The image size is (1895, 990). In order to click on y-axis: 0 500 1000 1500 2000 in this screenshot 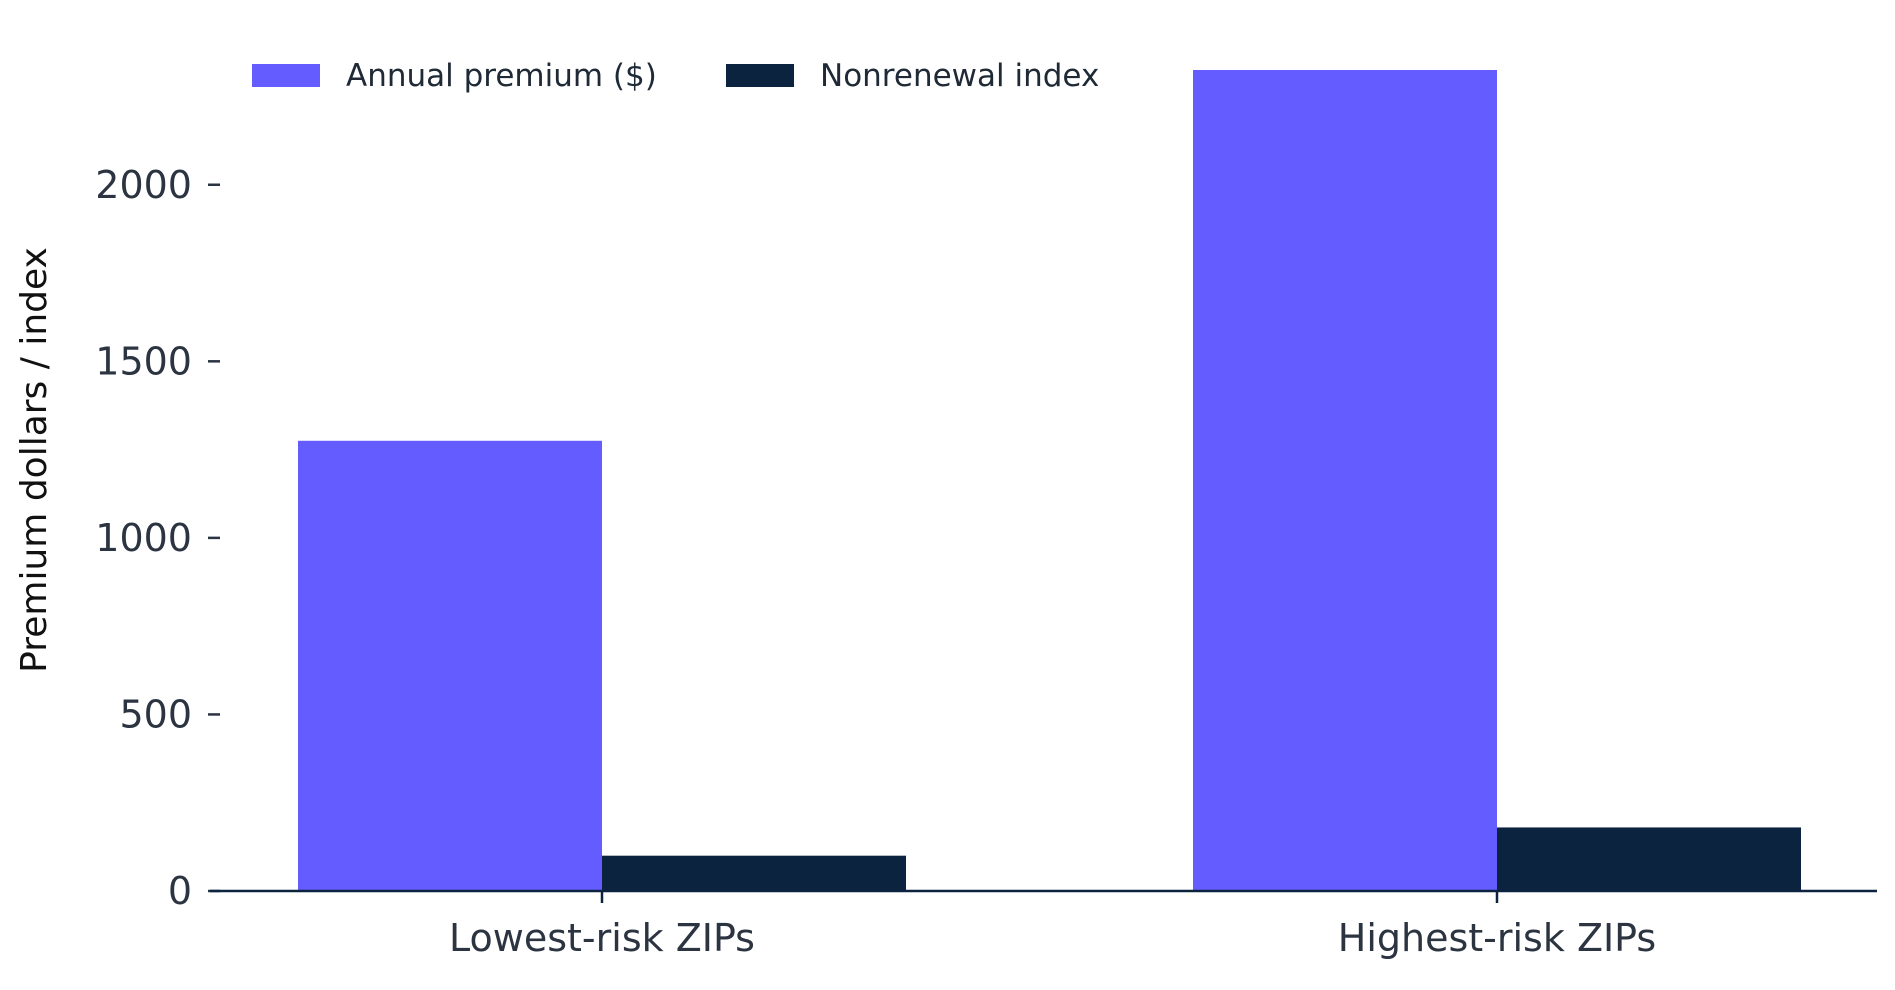, I will do `click(157, 538)`.